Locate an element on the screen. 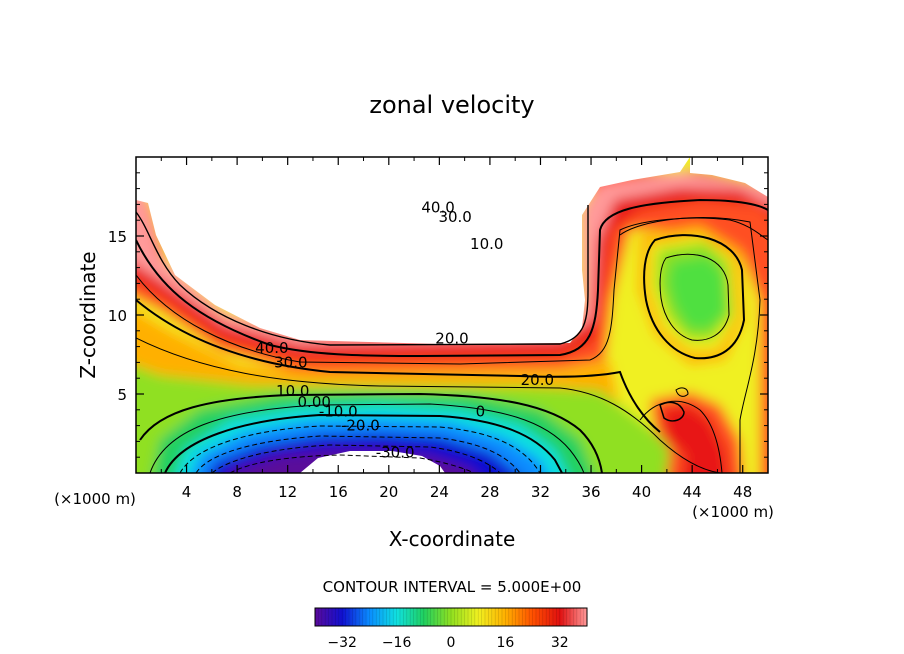 This screenshot has width=904, height=654. colorbar is located at coordinates (451, 617).